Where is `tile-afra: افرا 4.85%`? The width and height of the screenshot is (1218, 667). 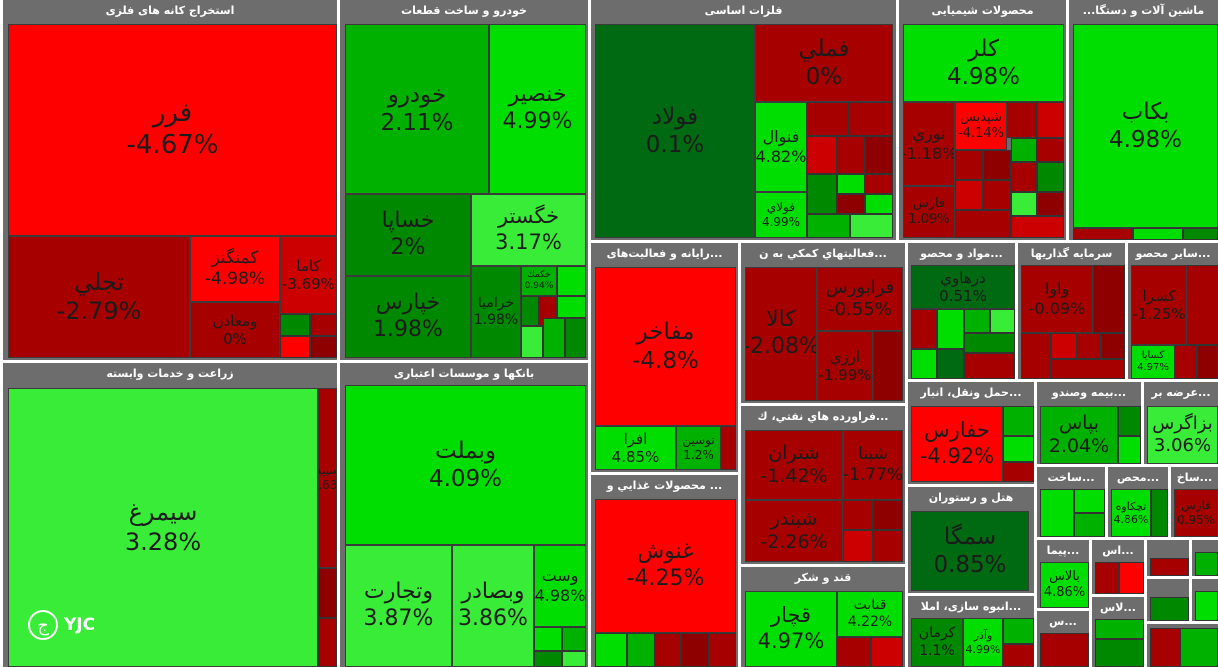
tile-afra: افرا 4.85% is located at coordinates (635, 448).